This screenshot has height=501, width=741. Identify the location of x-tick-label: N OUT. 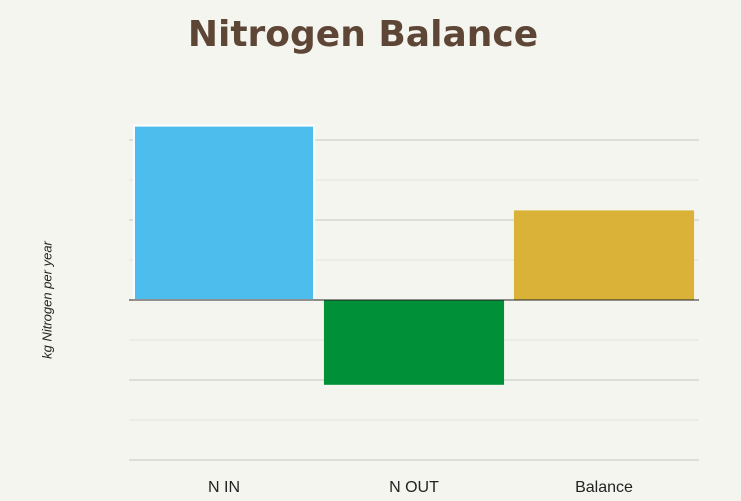
(414, 487).